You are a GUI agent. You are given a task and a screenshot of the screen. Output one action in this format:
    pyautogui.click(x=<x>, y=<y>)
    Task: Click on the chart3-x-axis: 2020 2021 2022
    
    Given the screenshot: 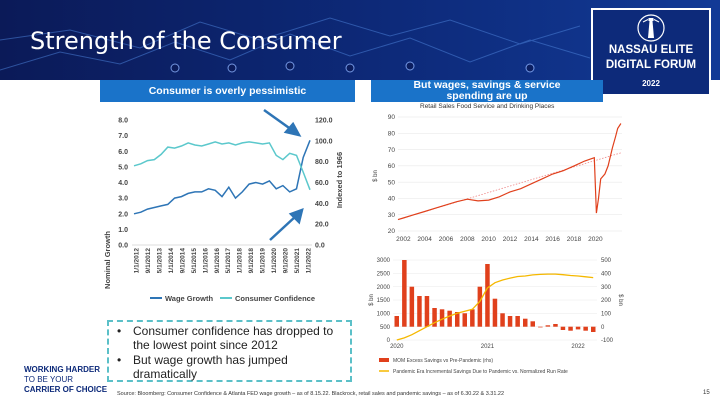 What is the action you would take?
    pyautogui.click(x=487, y=347)
    